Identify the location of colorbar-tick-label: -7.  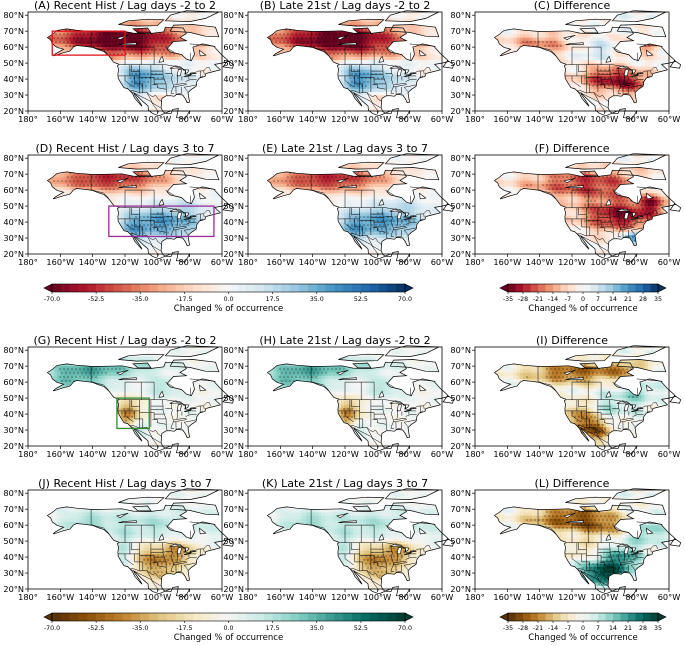
(568, 628).